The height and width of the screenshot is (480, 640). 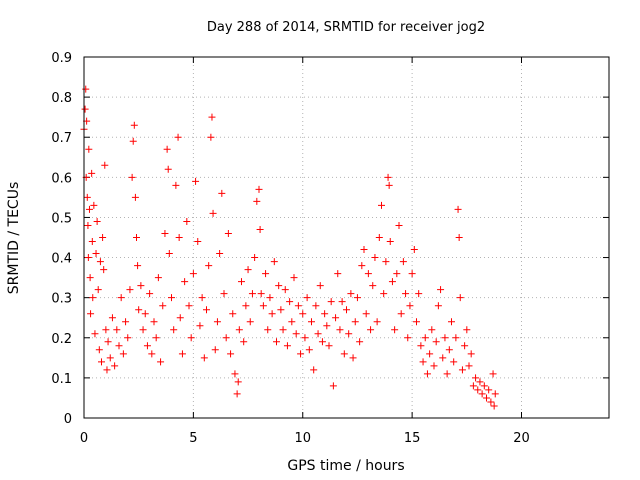 What do you see at coordinates (68, 419) in the screenshot?
I see `y-tick-label: 0` at bounding box center [68, 419].